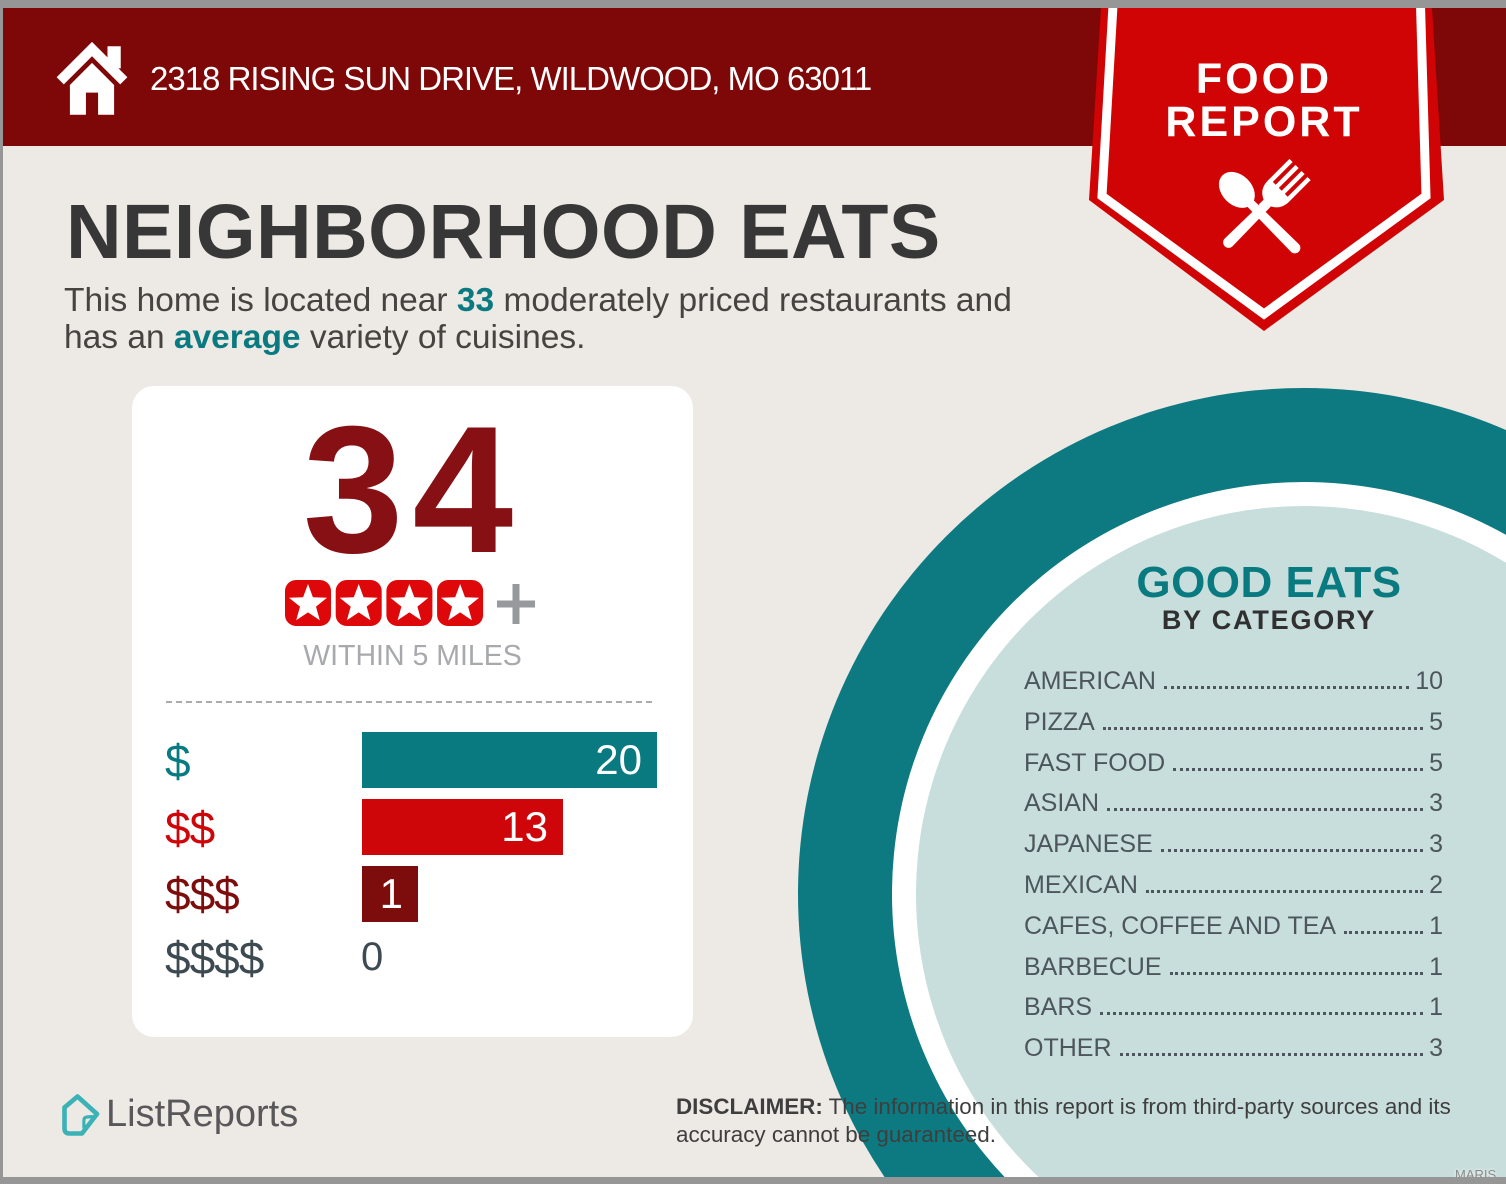  What do you see at coordinates (1264, 79) in the screenshot?
I see `svg-text: FOOD` at bounding box center [1264, 79].